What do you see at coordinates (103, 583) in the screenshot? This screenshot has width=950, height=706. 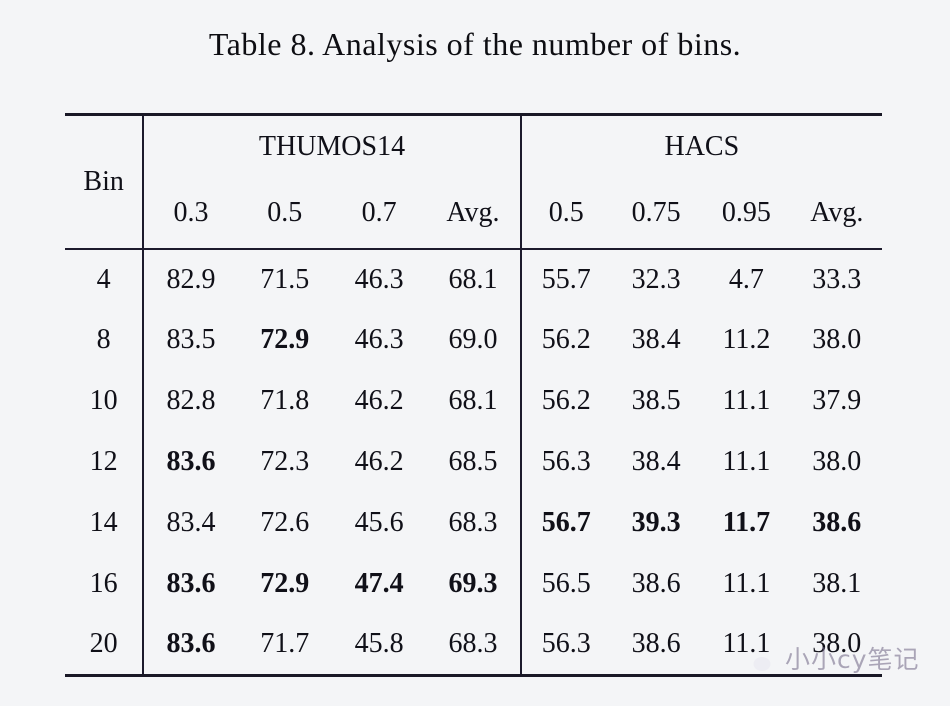 I see `bin-value: 16` at bounding box center [103, 583].